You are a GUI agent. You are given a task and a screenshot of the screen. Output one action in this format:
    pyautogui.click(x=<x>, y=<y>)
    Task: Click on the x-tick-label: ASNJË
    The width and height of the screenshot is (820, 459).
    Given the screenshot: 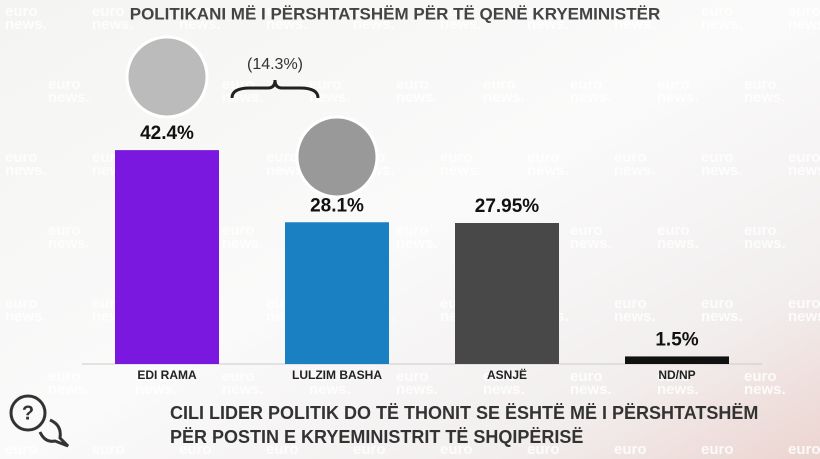 What is the action you would take?
    pyautogui.click(x=507, y=374)
    